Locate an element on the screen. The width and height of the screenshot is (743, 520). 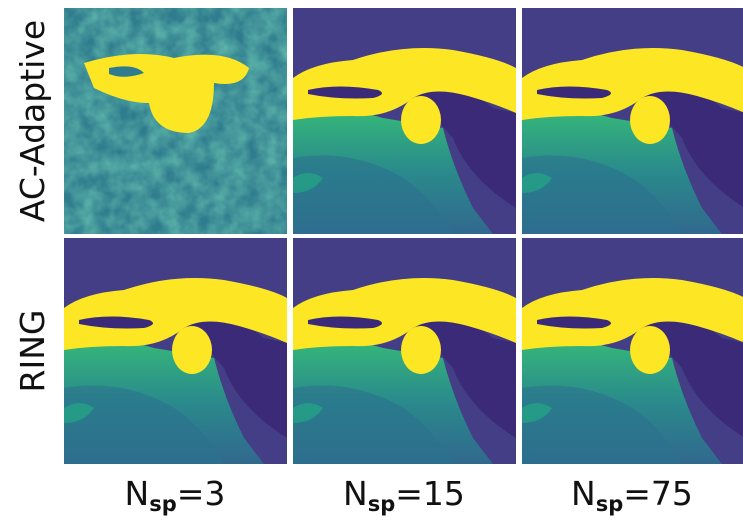
column-label: Nsp=3 is located at coordinates (175, 495).